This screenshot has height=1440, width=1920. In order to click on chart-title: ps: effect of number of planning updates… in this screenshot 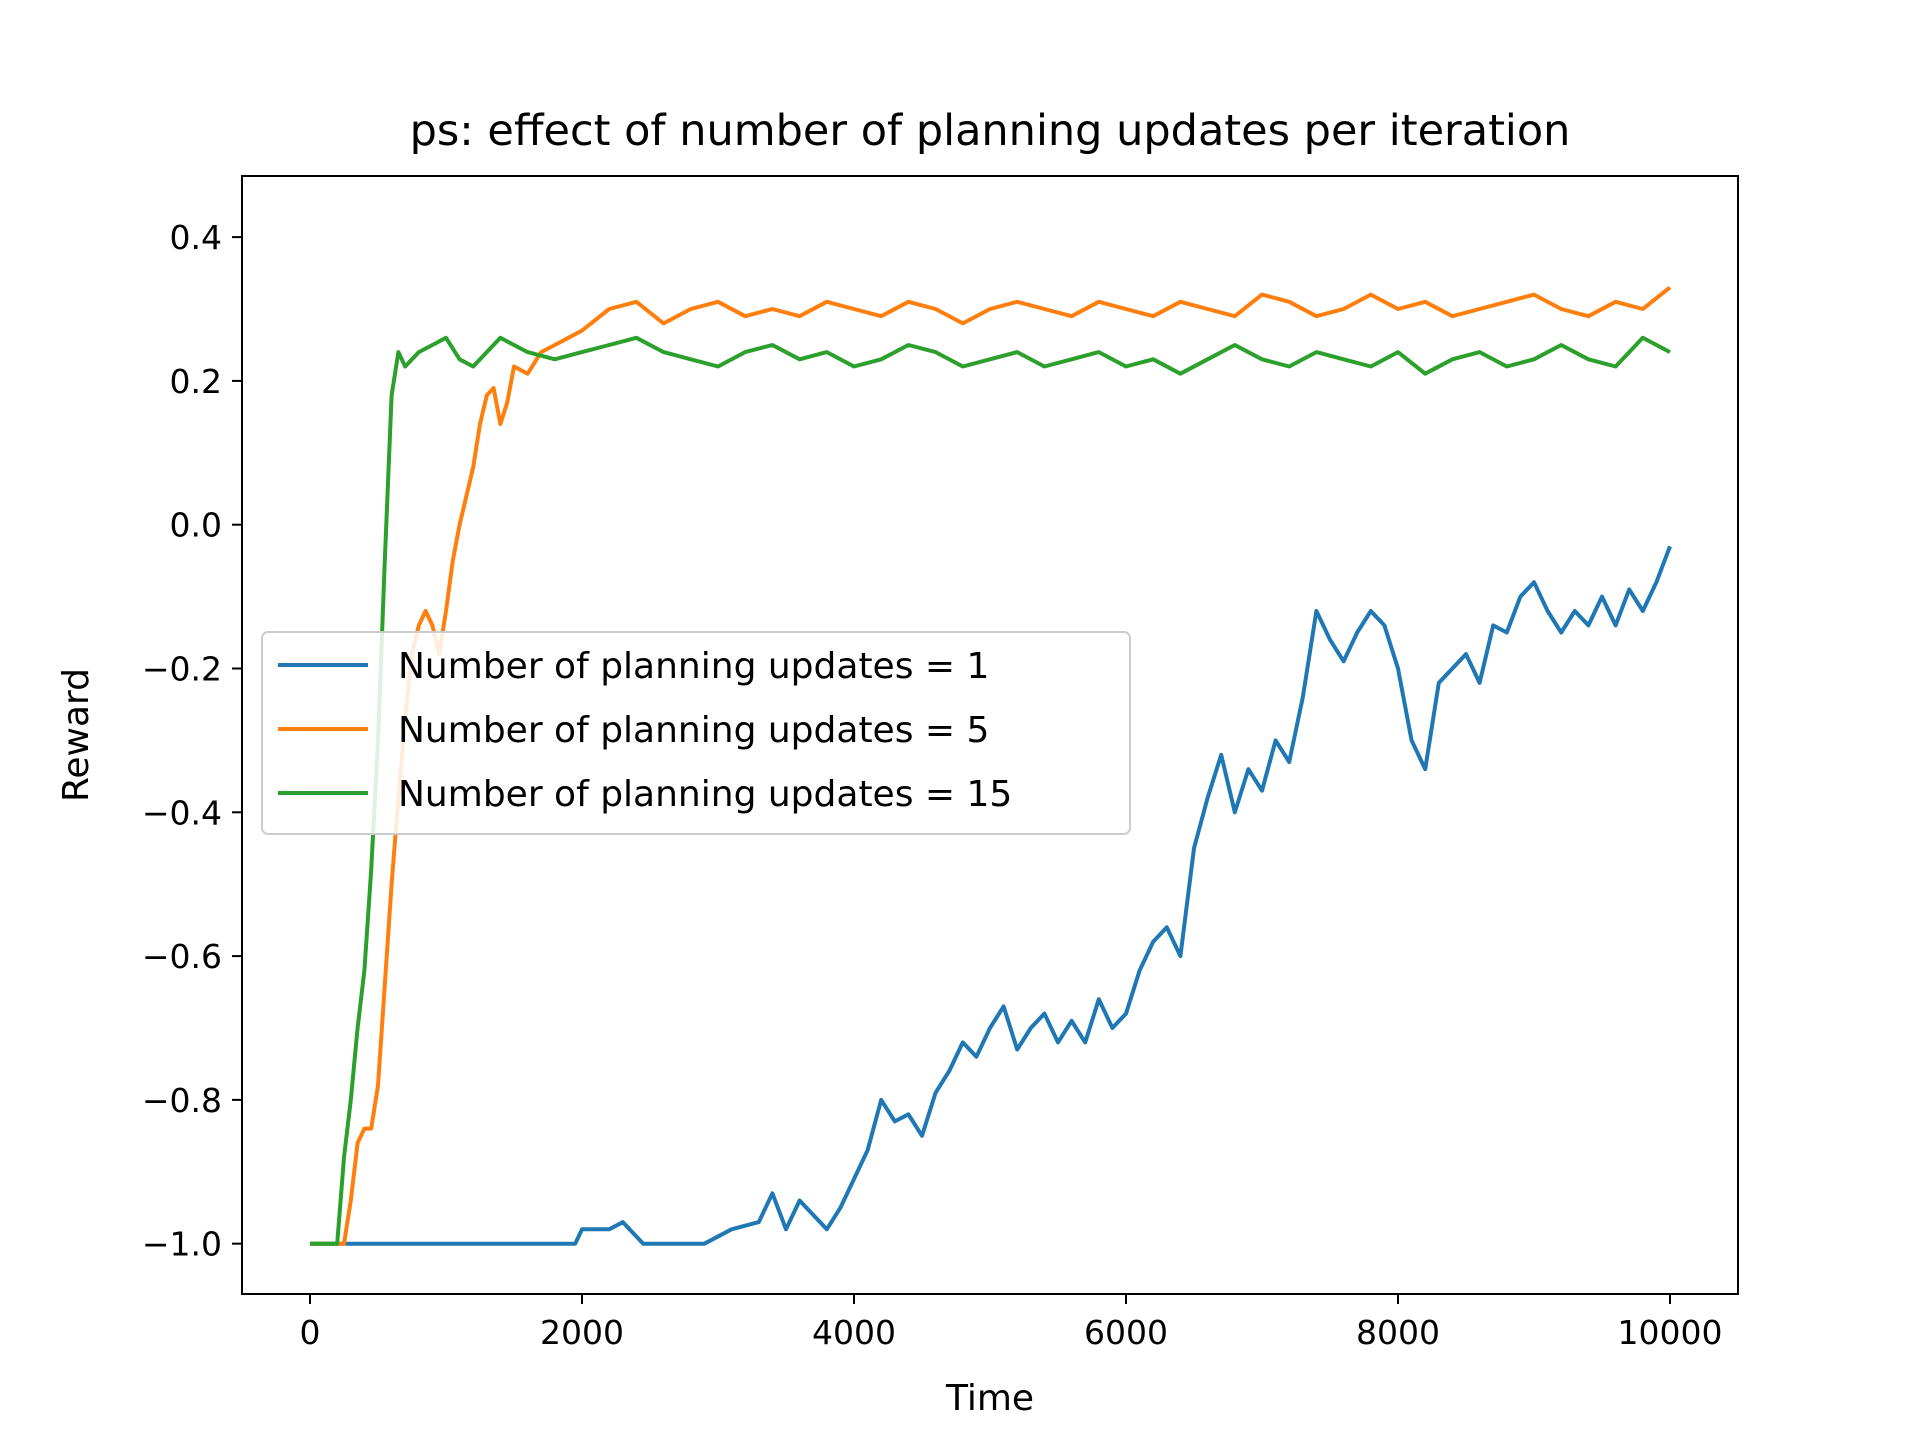, I will do `click(990, 131)`.